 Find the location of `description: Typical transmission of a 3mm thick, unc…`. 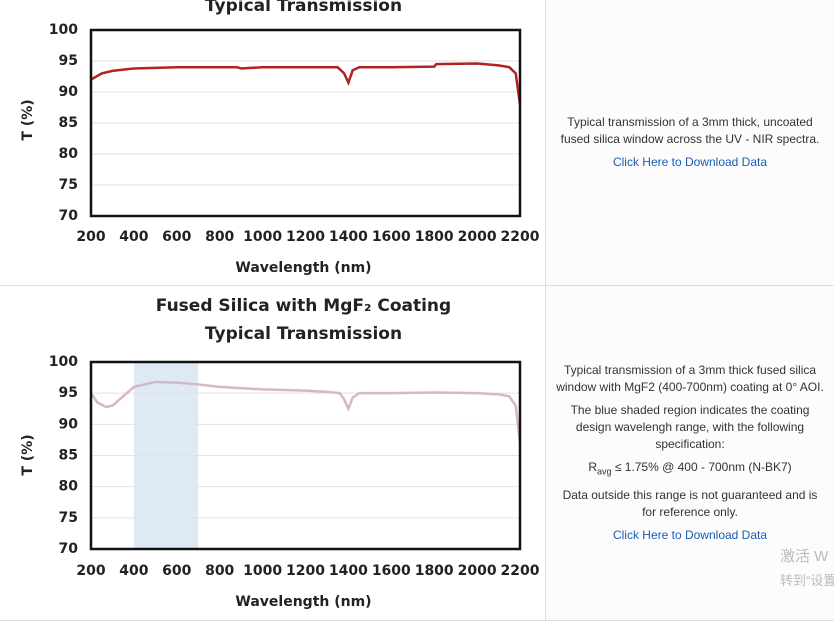

description: Typical transmission of a 3mm thick, unc… is located at coordinates (690, 130).